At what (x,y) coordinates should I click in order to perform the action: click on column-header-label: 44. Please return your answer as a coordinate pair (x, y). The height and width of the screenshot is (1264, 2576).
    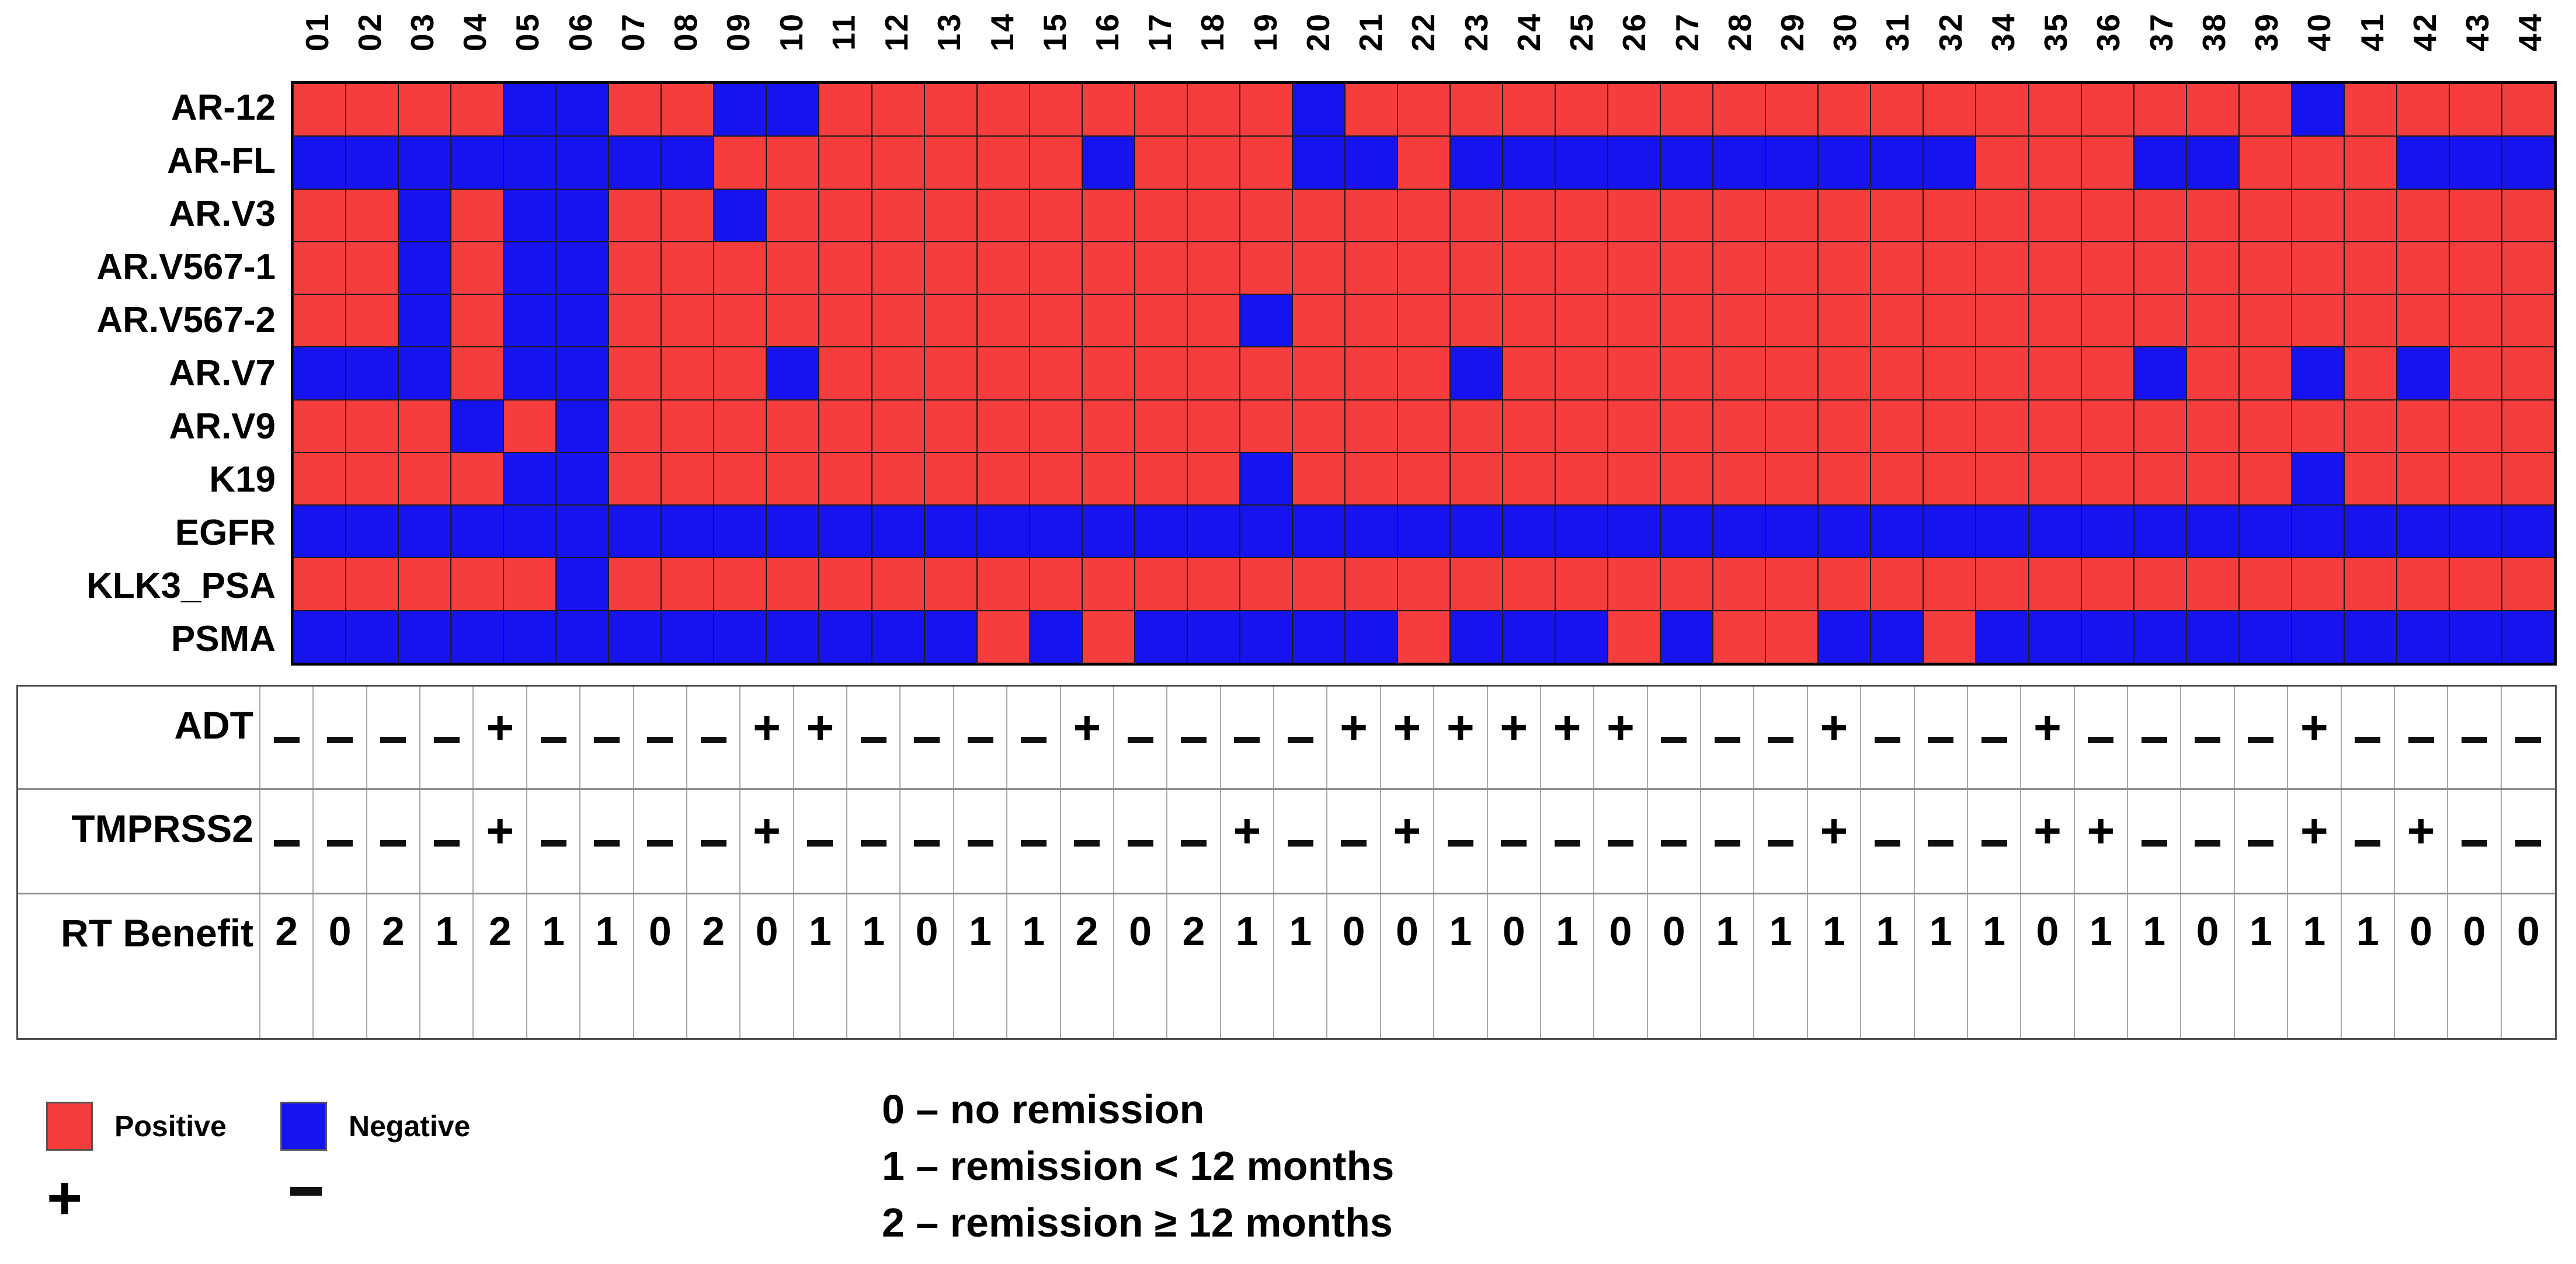
    Looking at the image, I should click on (2530, 32).